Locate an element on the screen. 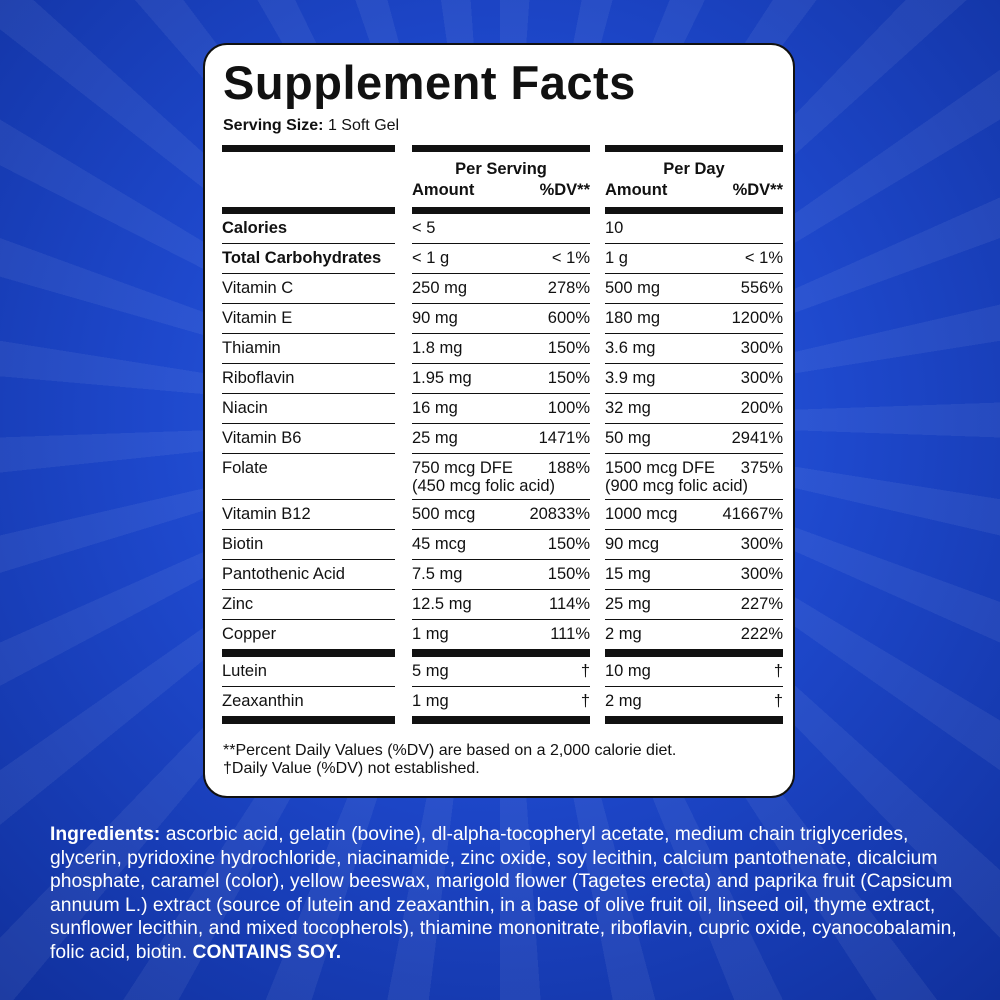 The height and width of the screenshot is (1000, 1000). serving-size-label: Serving Size: is located at coordinates (273, 125).